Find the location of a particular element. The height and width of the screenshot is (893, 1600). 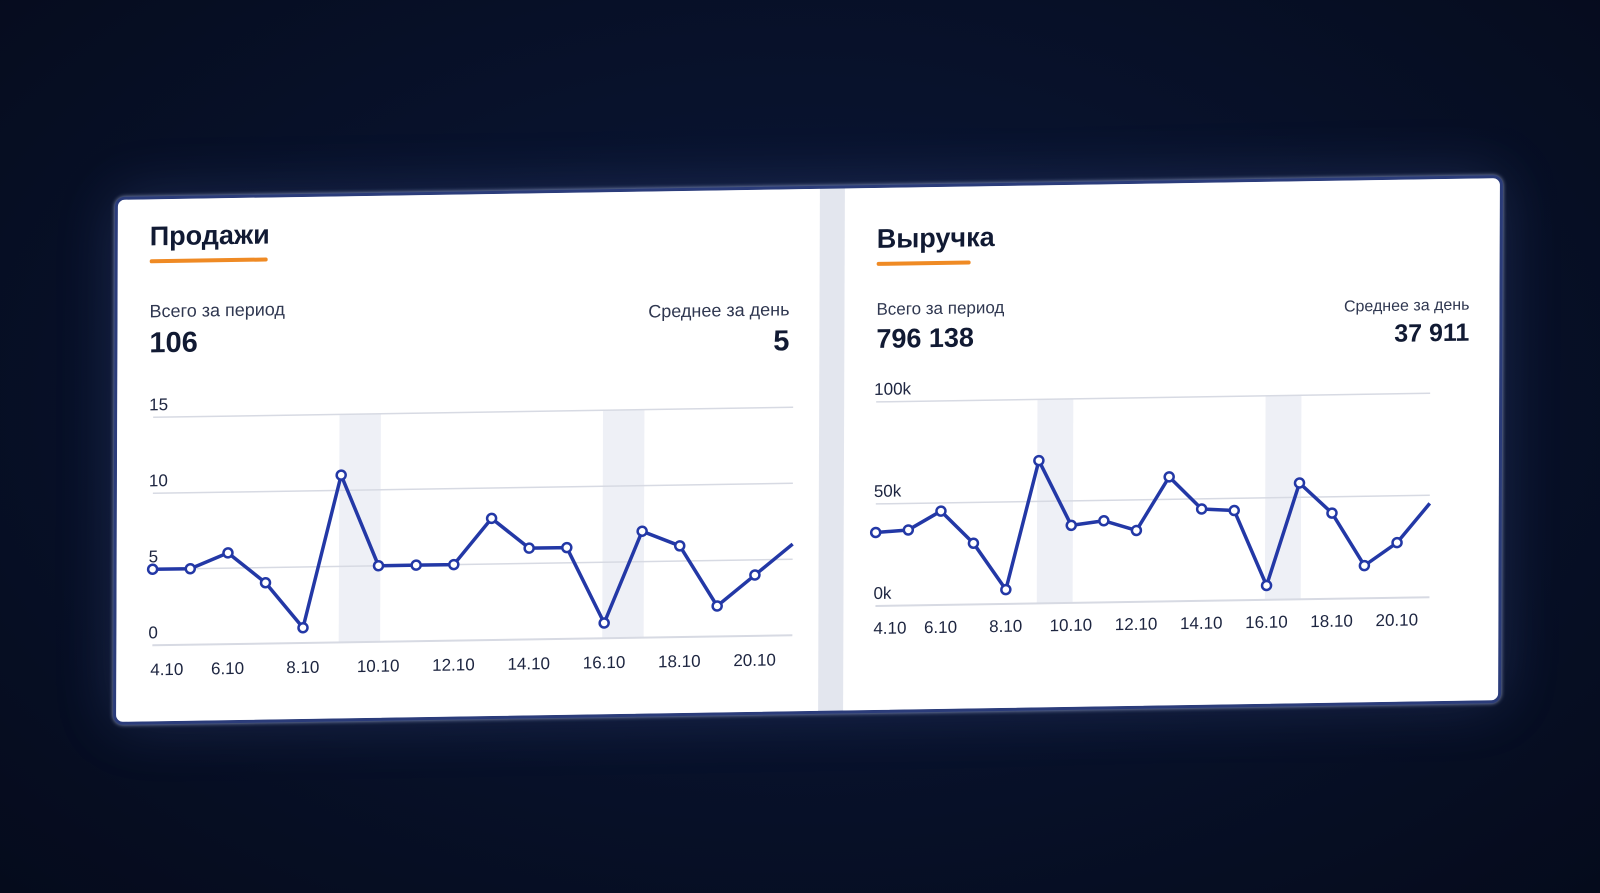

y-tick-label: 15 is located at coordinates (158, 404).